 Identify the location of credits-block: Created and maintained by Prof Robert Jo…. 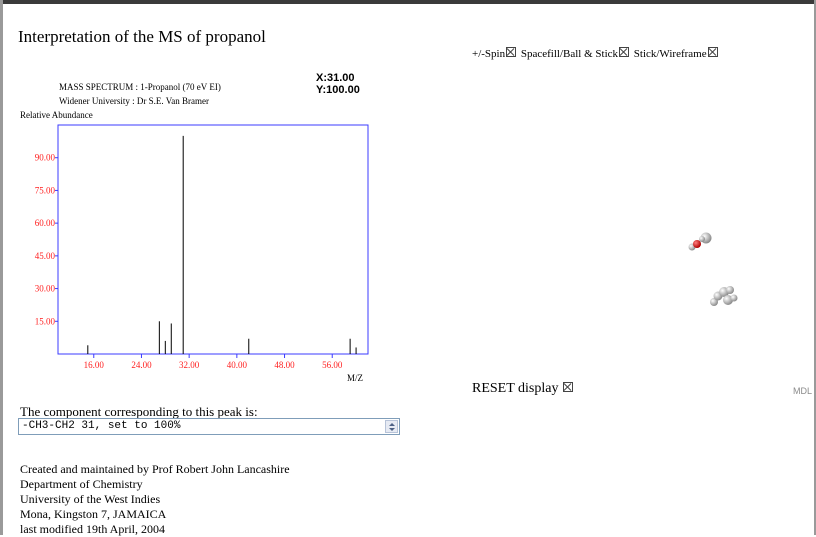
(155, 499).